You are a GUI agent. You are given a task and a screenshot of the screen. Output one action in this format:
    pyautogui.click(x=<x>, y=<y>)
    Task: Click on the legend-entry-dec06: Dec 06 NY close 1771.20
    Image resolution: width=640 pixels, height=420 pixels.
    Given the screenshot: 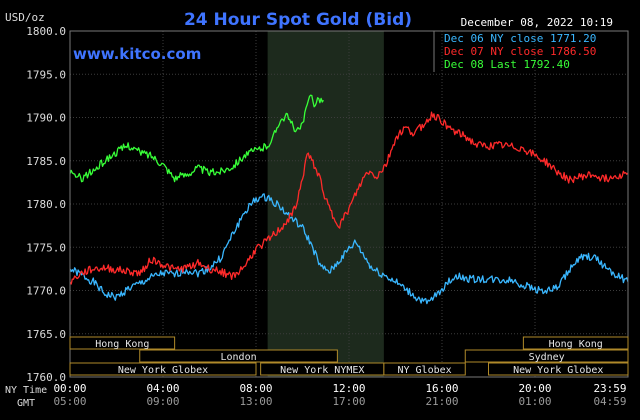 What is the action you would take?
    pyautogui.click(x=520, y=38)
    